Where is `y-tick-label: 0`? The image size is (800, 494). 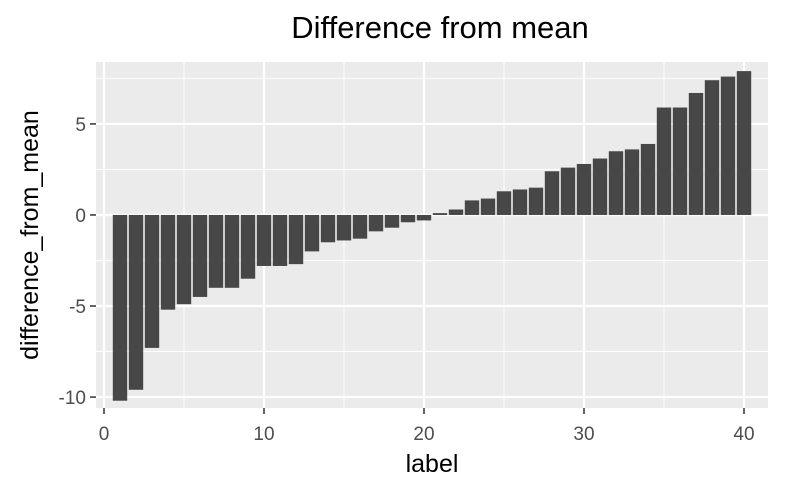
y-tick-label: 0 is located at coordinates (80, 216).